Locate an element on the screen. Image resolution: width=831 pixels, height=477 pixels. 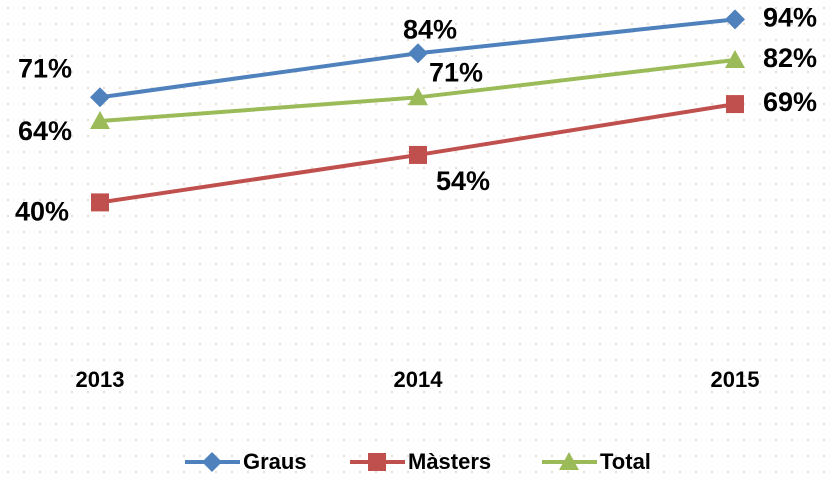
x-tick-label: 2013 is located at coordinates (100, 379).